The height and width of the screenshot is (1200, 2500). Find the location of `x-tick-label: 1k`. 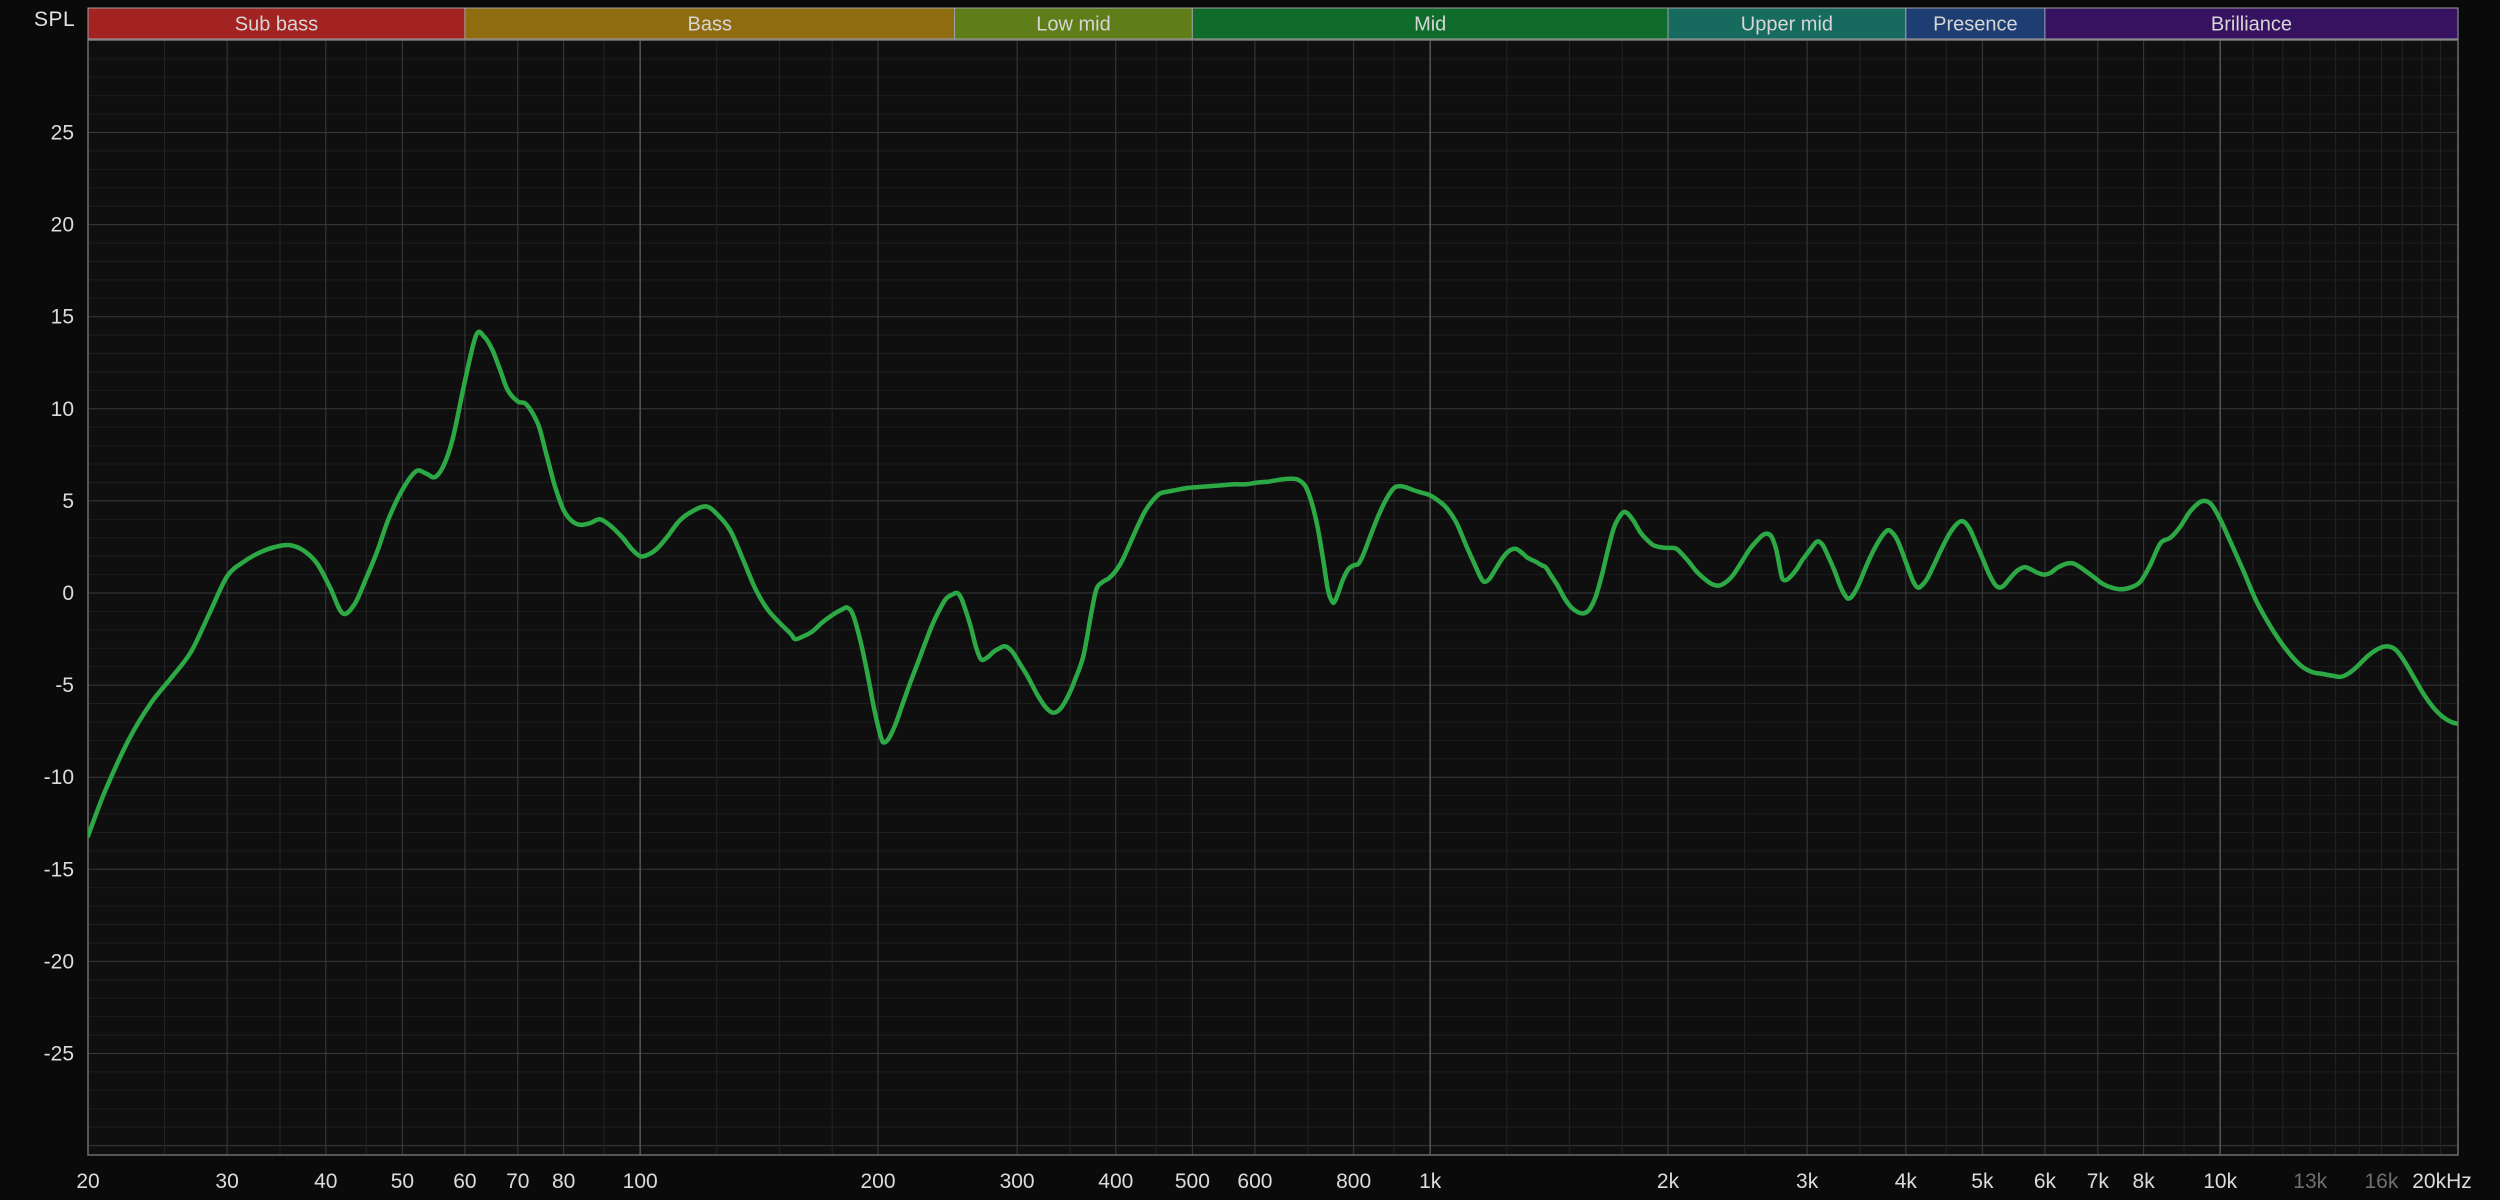

x-tick-label: 1k is located at coordinates (1430, 1181).